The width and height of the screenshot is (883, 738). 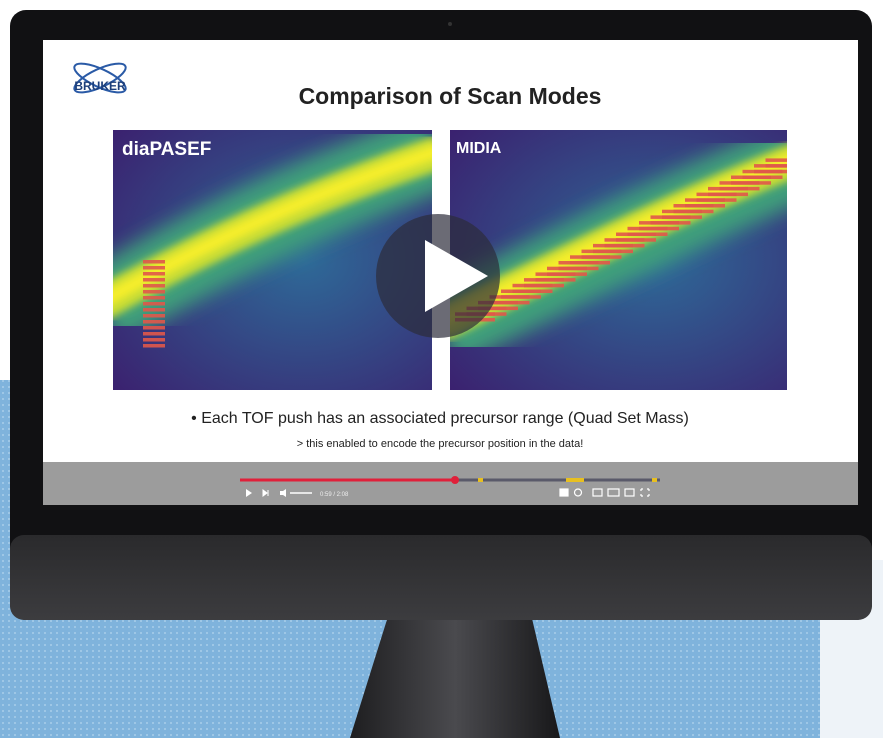 What do you see at coordinates (249, 493) in the screenshot?
I see `play-control` at bounding box center [249, 493].